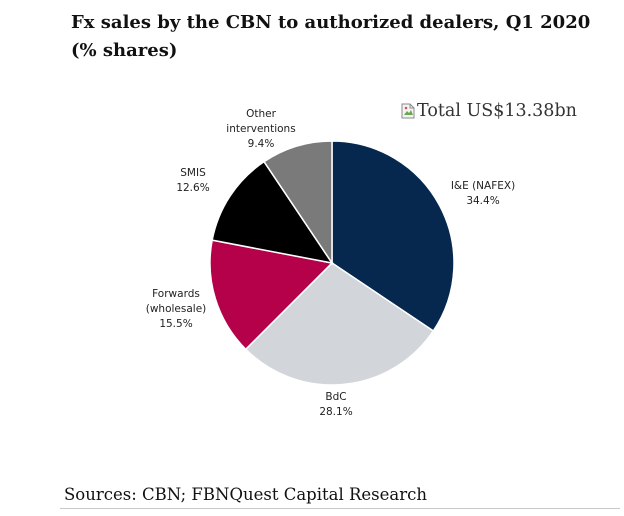 The image size is (624, 516). I want to click on slice-value-label: 28.1%, so click(335, 412).